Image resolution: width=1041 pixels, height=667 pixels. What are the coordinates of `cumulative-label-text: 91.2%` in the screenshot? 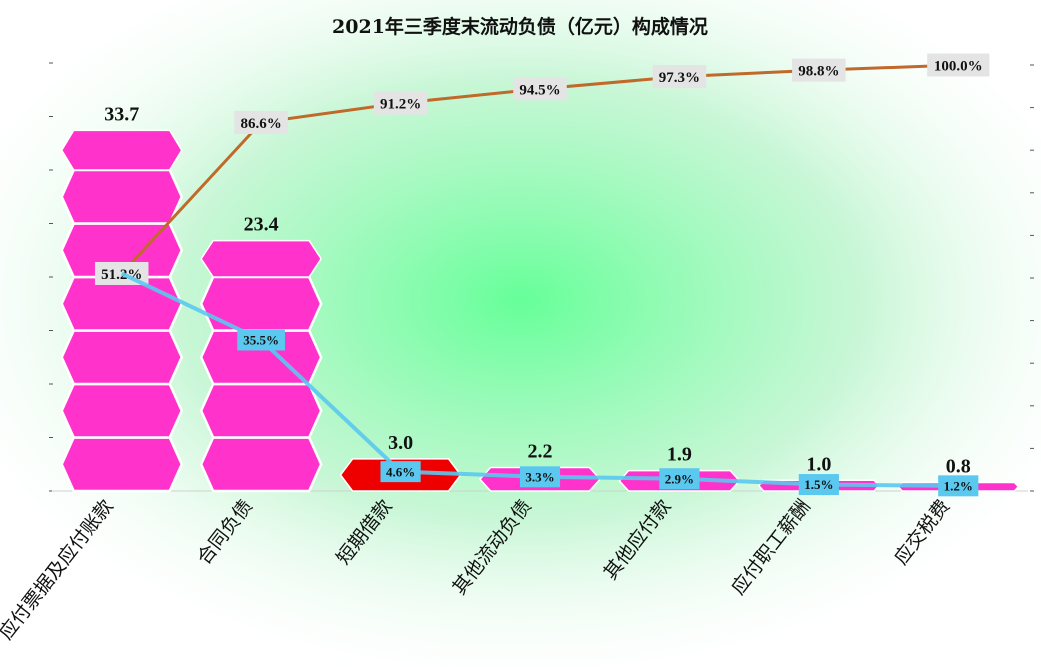 It's located at (400, 104).